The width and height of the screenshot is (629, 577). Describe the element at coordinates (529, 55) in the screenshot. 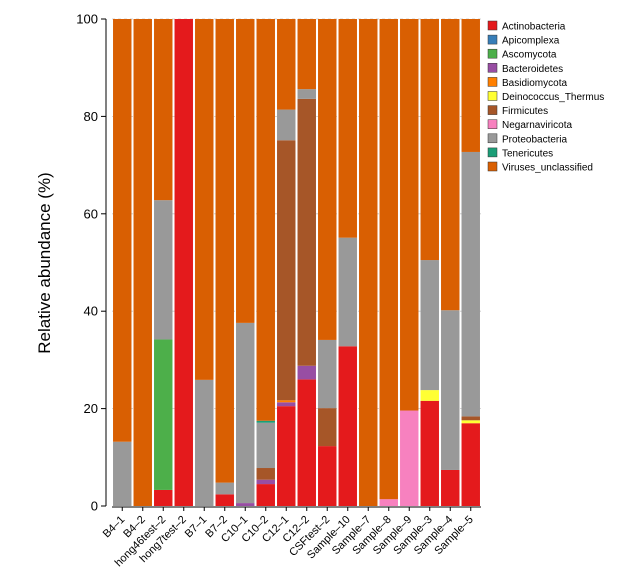

I see `legend-label-2: Ascomycota` at that location.